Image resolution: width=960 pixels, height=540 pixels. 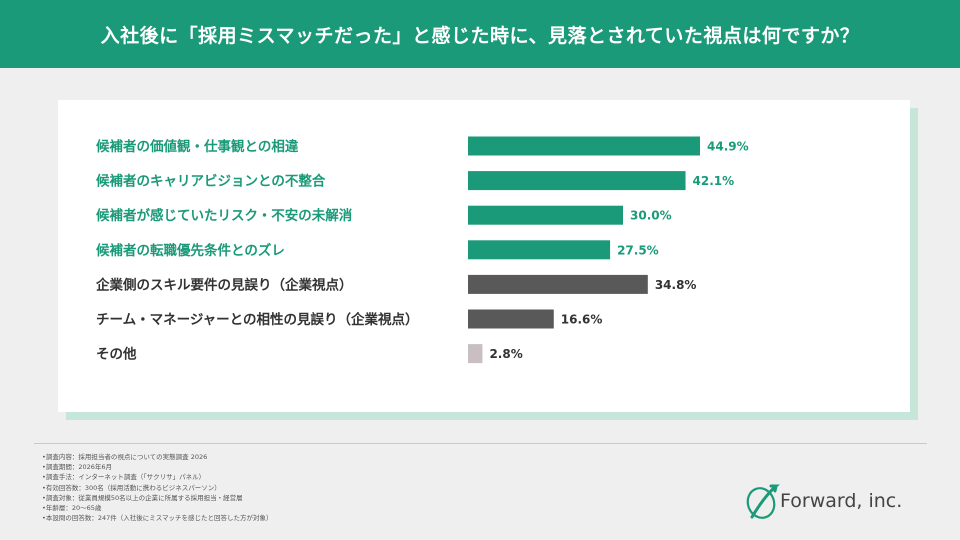 What do you see at coordinates (676, 285) in the screenshot?
I see `value-label: 34.8%` at bounding box center [676, 285].